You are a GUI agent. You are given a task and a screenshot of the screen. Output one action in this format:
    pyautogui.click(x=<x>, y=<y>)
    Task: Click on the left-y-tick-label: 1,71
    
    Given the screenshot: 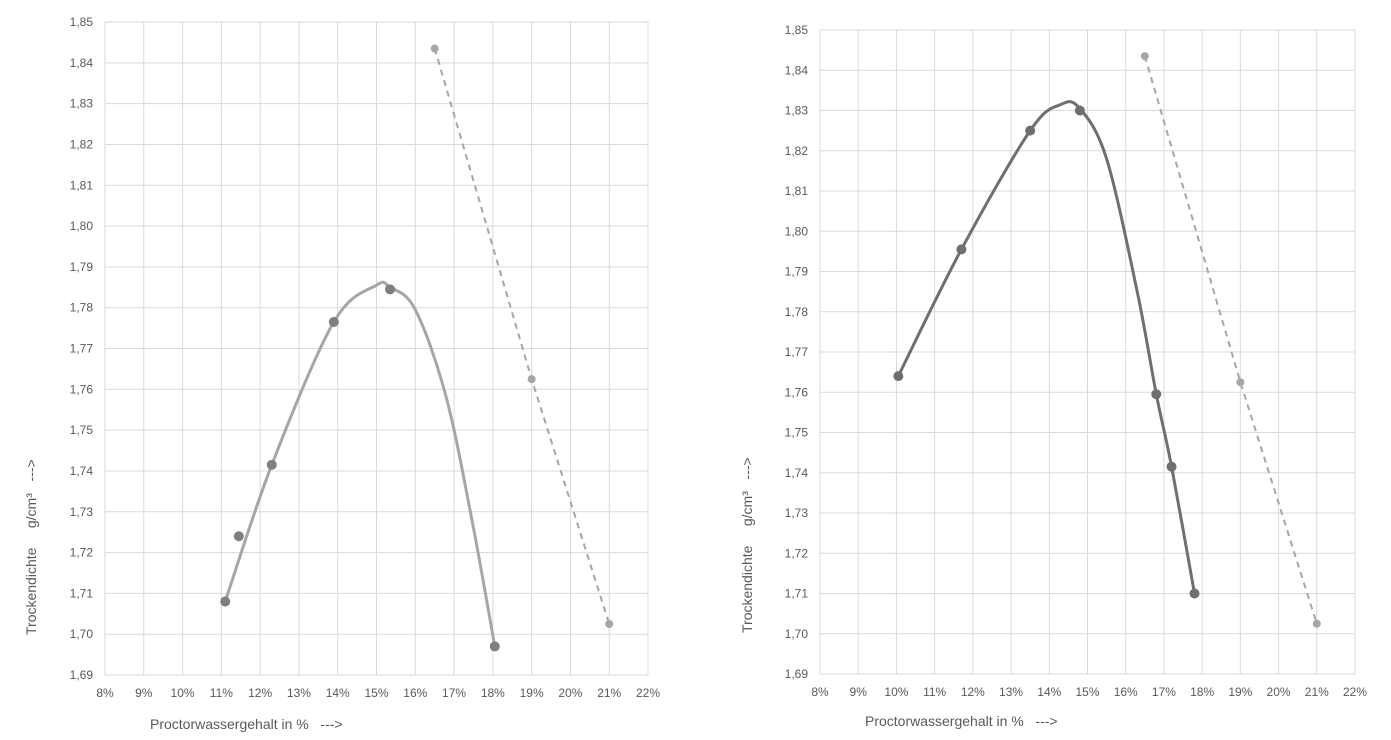 What is the action you would take?
    pyautogui.click(x=82, y=593)
    